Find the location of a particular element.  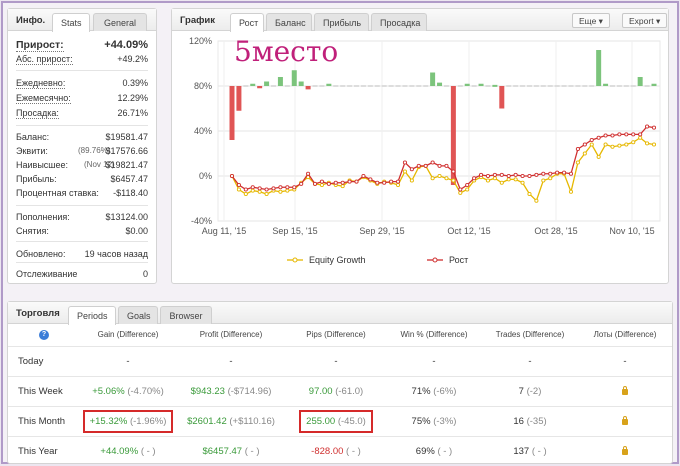

trades-value: 16 is located at coordinates (518, 421).